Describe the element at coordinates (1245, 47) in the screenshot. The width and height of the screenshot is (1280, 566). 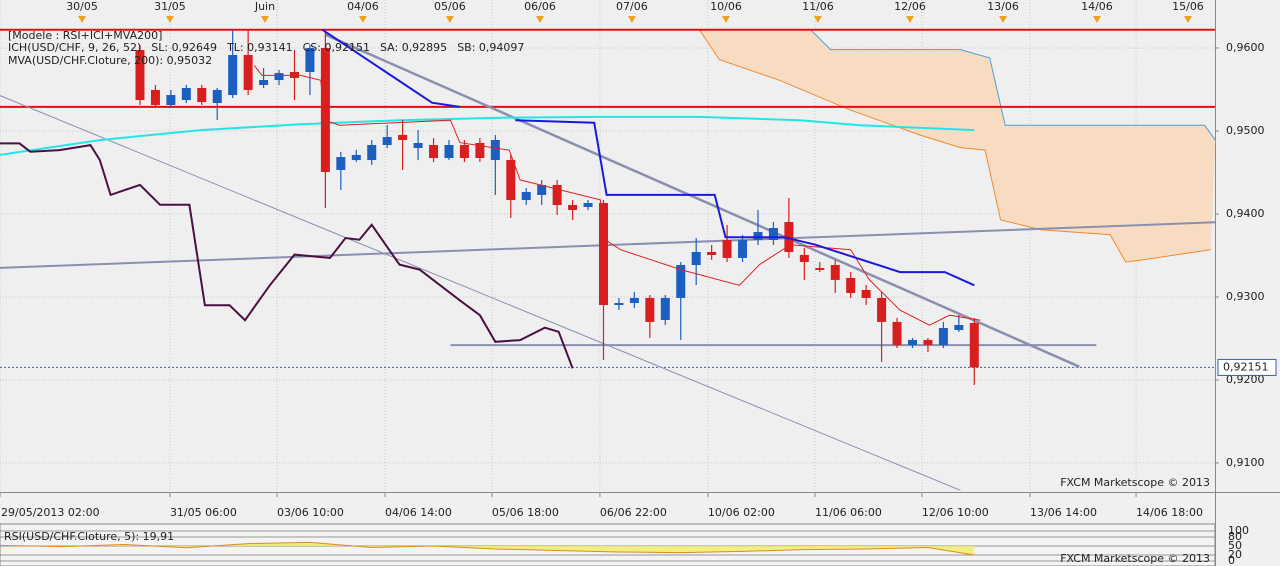
I see `y-tick-label: 0,9600` at that location.